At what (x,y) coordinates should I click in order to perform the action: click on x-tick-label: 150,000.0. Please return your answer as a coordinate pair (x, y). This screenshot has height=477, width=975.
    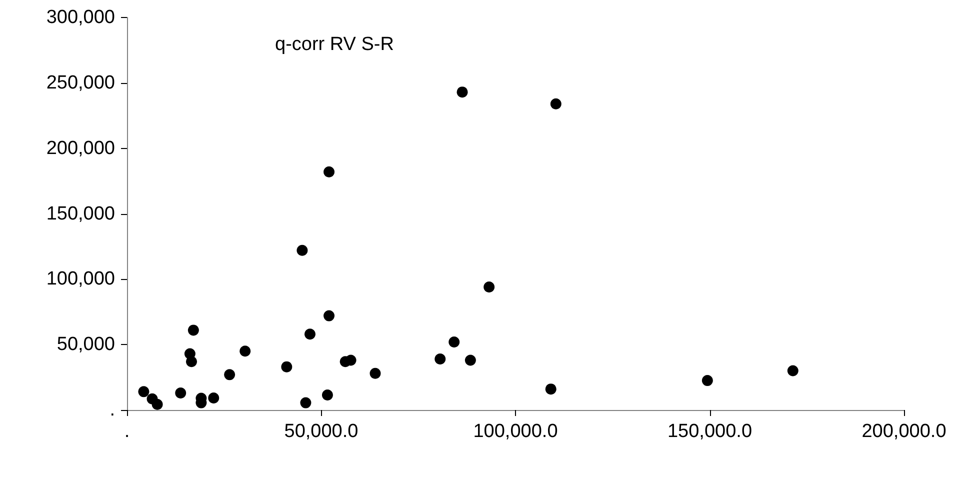
    Looking at the image, I should click on (709, 431).